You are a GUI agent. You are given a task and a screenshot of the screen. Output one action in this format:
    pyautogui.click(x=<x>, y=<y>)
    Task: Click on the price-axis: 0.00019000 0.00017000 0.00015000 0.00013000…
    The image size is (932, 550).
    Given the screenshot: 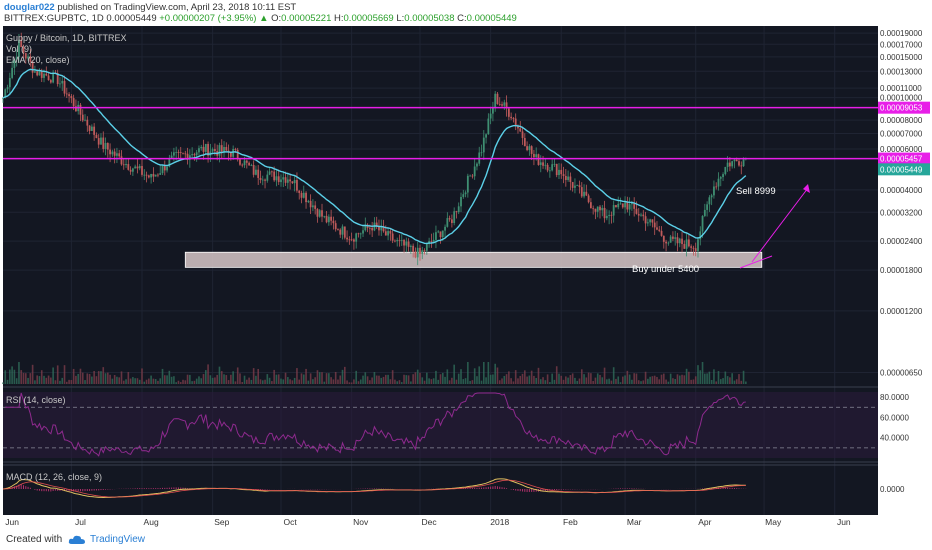 What is the action you would take?
    pyautogui.click(x=904, y=261)
    